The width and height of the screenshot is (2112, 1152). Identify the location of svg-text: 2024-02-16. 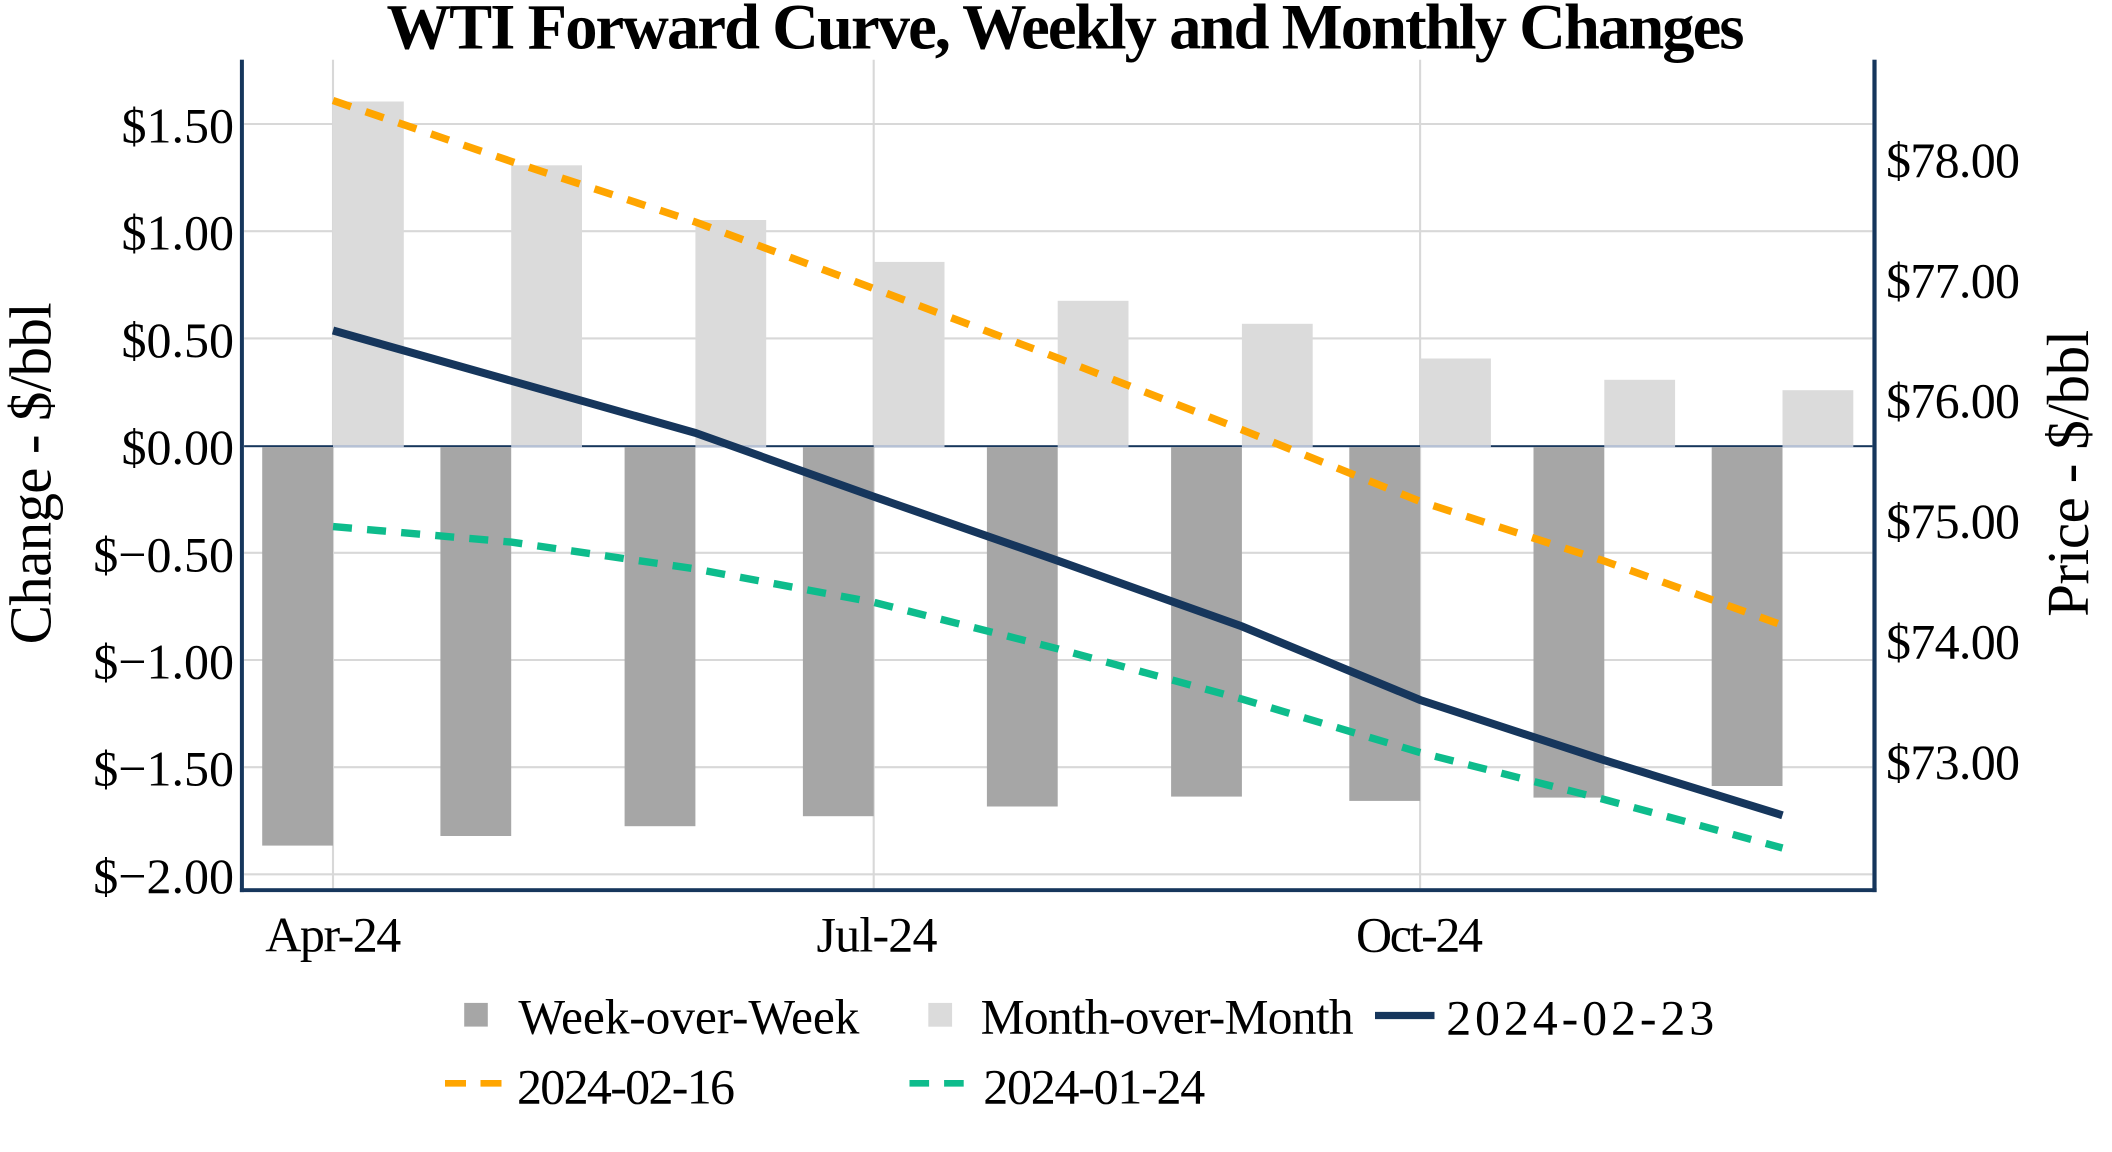
(626, 1087).